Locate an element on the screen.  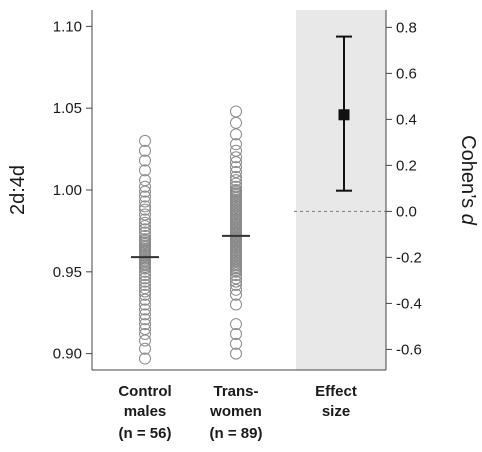
left-y-axis-title: 2d:4d is located at coordinates (18, 190).